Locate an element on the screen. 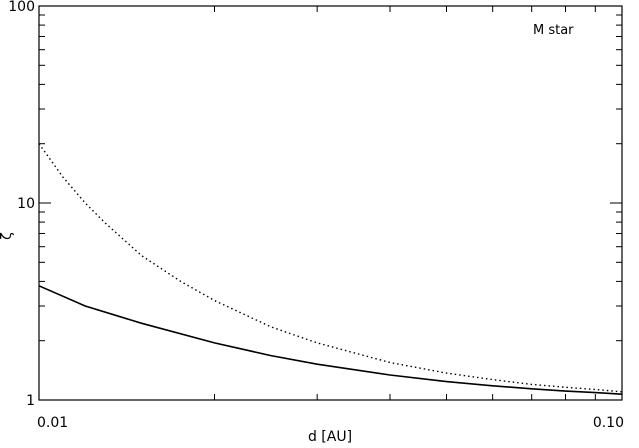  y-axis-label: ζ is located at coordinates (7, 236).